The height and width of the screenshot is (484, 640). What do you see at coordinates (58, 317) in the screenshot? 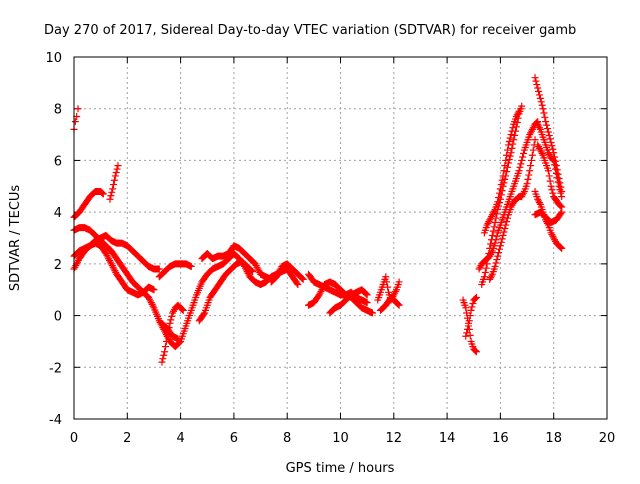
I see `y-tick-label: 0` at bounding box center [58, 317].